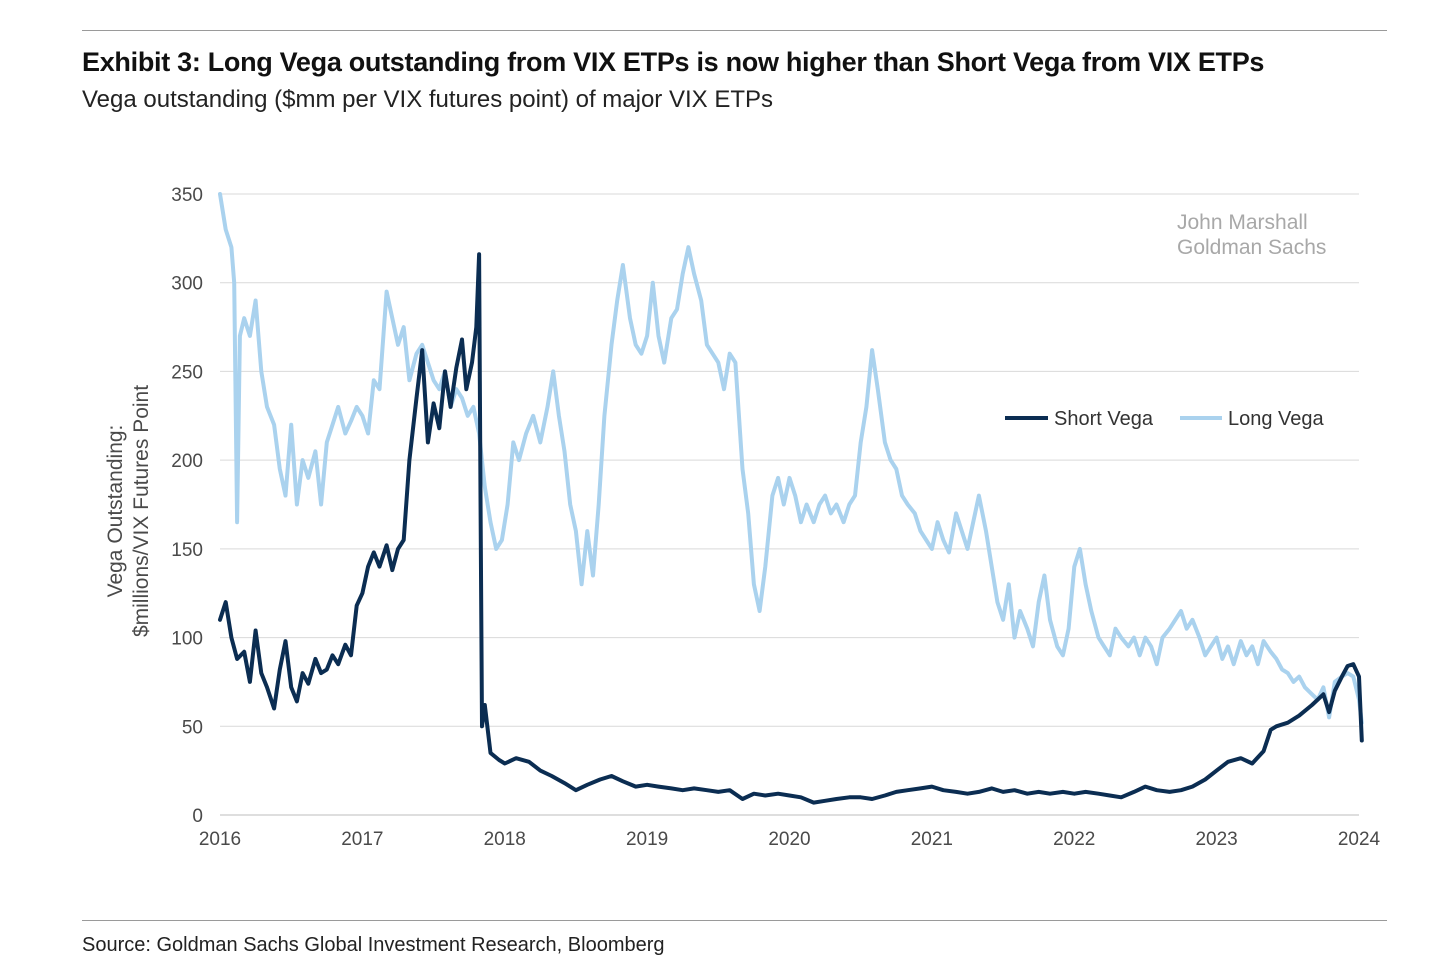 The width and height of the screenshot is (1456, 980). I want to click on x-tick-label: 2023, so click(1216, 839).